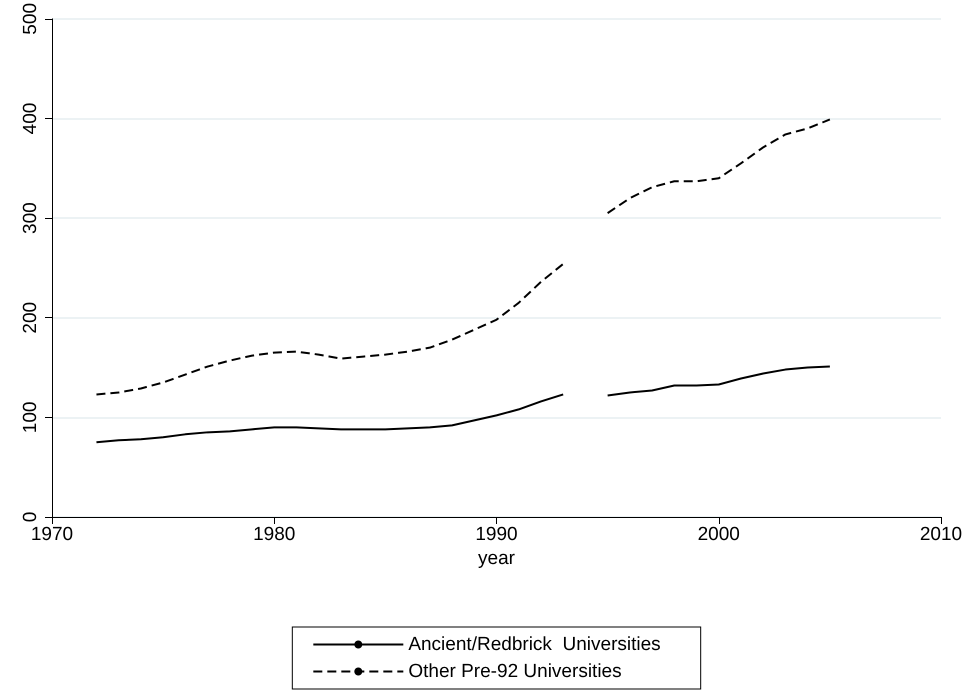 The width and height of the screenshot is (973, 697). Describe the element at coordinates (30, 19) in the screenshot. I see `y-tick-label: 500` at that location.